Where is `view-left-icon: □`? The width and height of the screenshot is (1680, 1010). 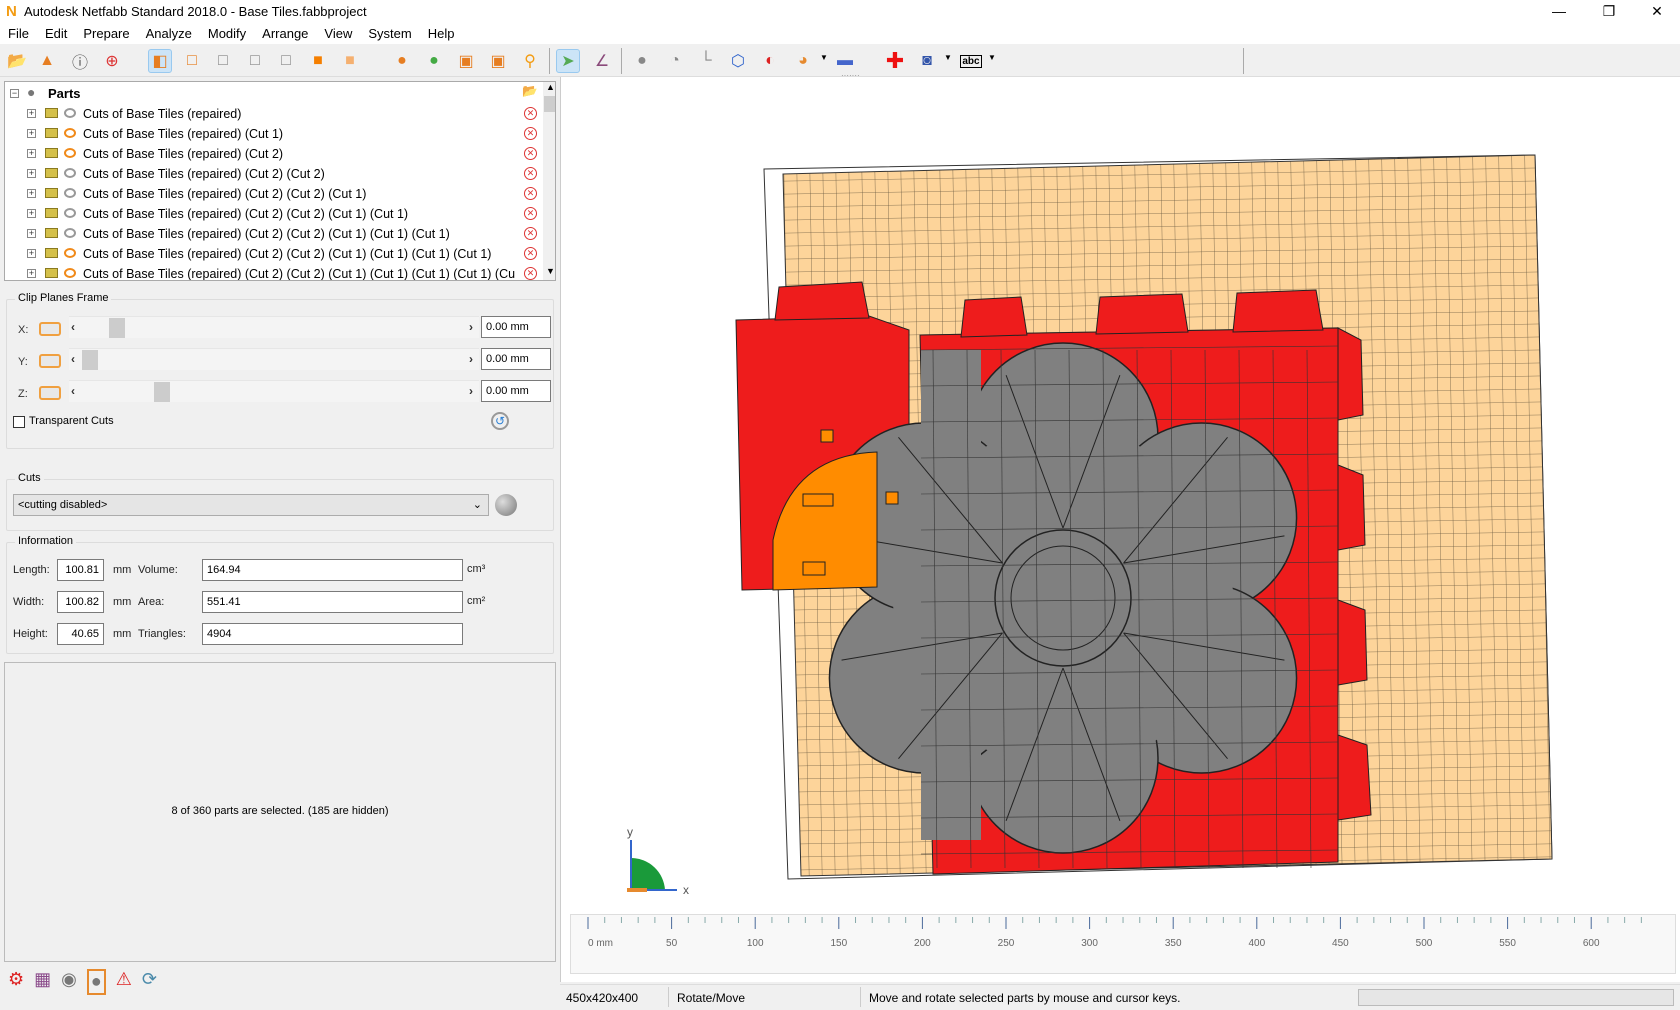 view-left-icon: □ is located at coordinates (255, 60).